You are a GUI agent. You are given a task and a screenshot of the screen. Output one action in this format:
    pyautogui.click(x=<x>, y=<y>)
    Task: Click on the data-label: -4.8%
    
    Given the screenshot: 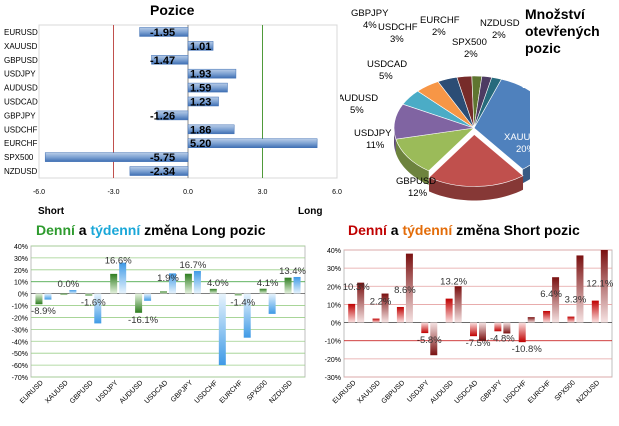 What is the action you would take?
    pyautogui.click(x=502, y=338)
    